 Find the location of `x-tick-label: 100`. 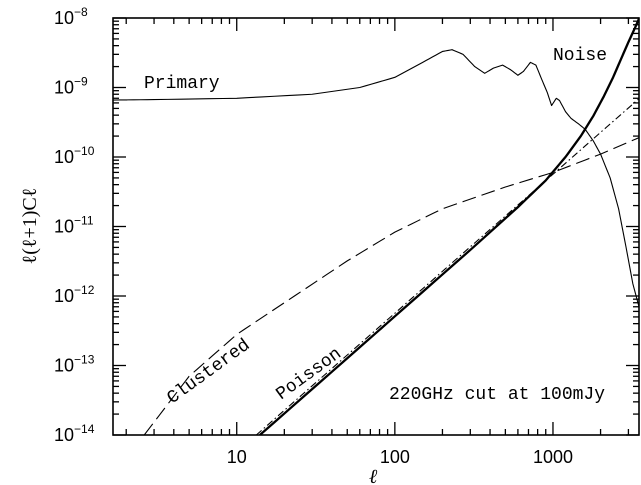

x-tick-label: 100 is located at coordinates (395, 457).